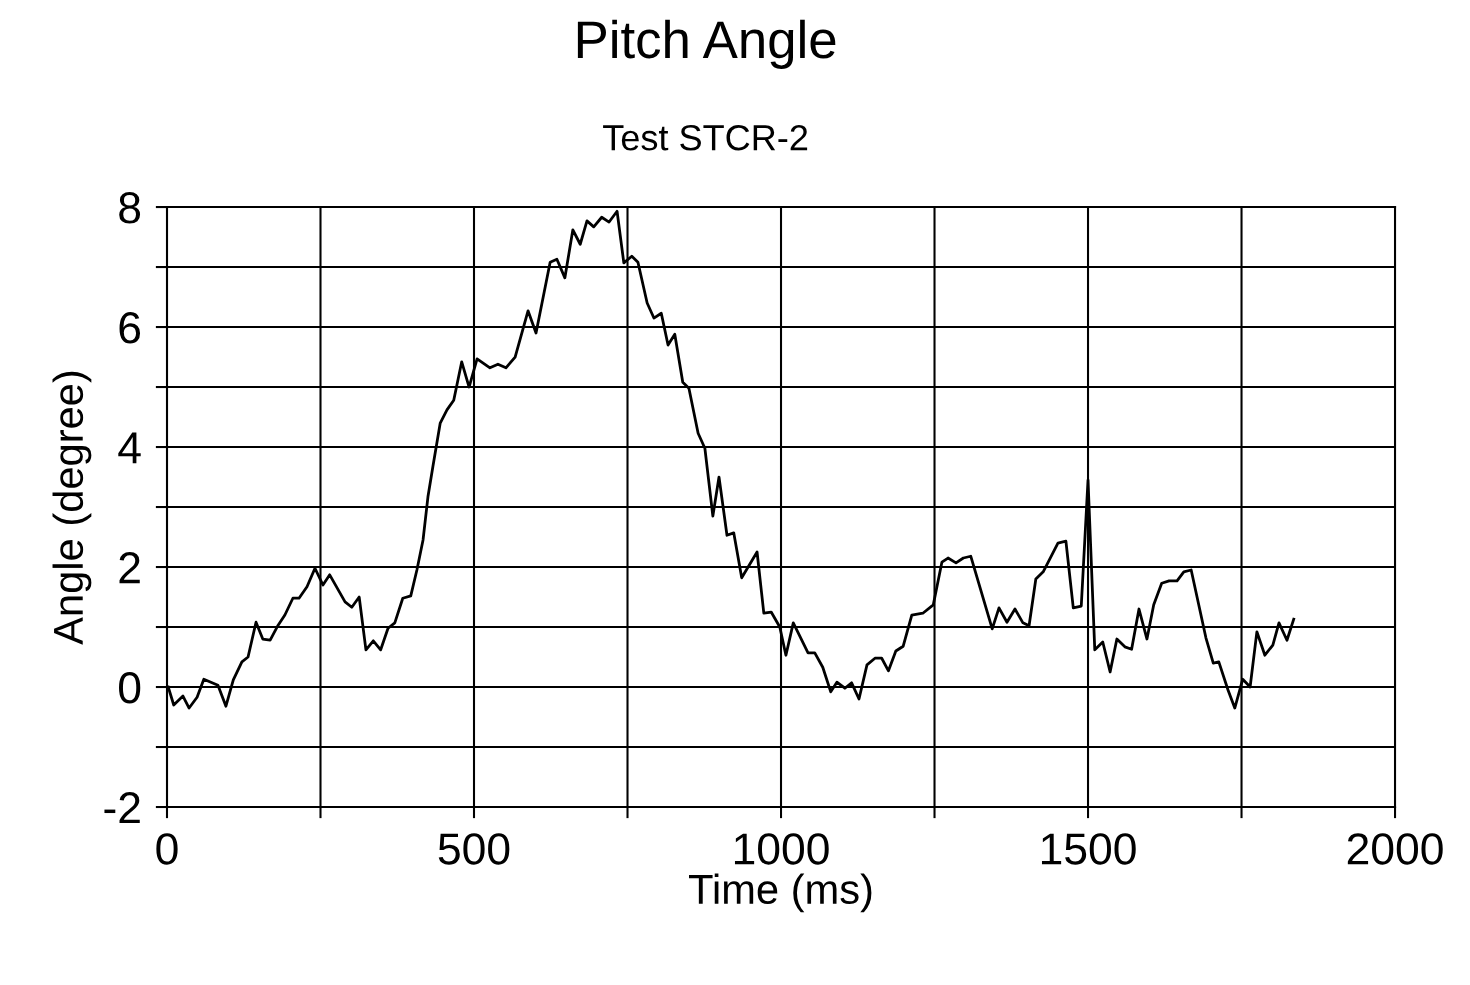  What do you see at coordinates (1395, 849) in the screenshot?
I see `x-tick-label: 2000` at bounding box center [1395, 849].